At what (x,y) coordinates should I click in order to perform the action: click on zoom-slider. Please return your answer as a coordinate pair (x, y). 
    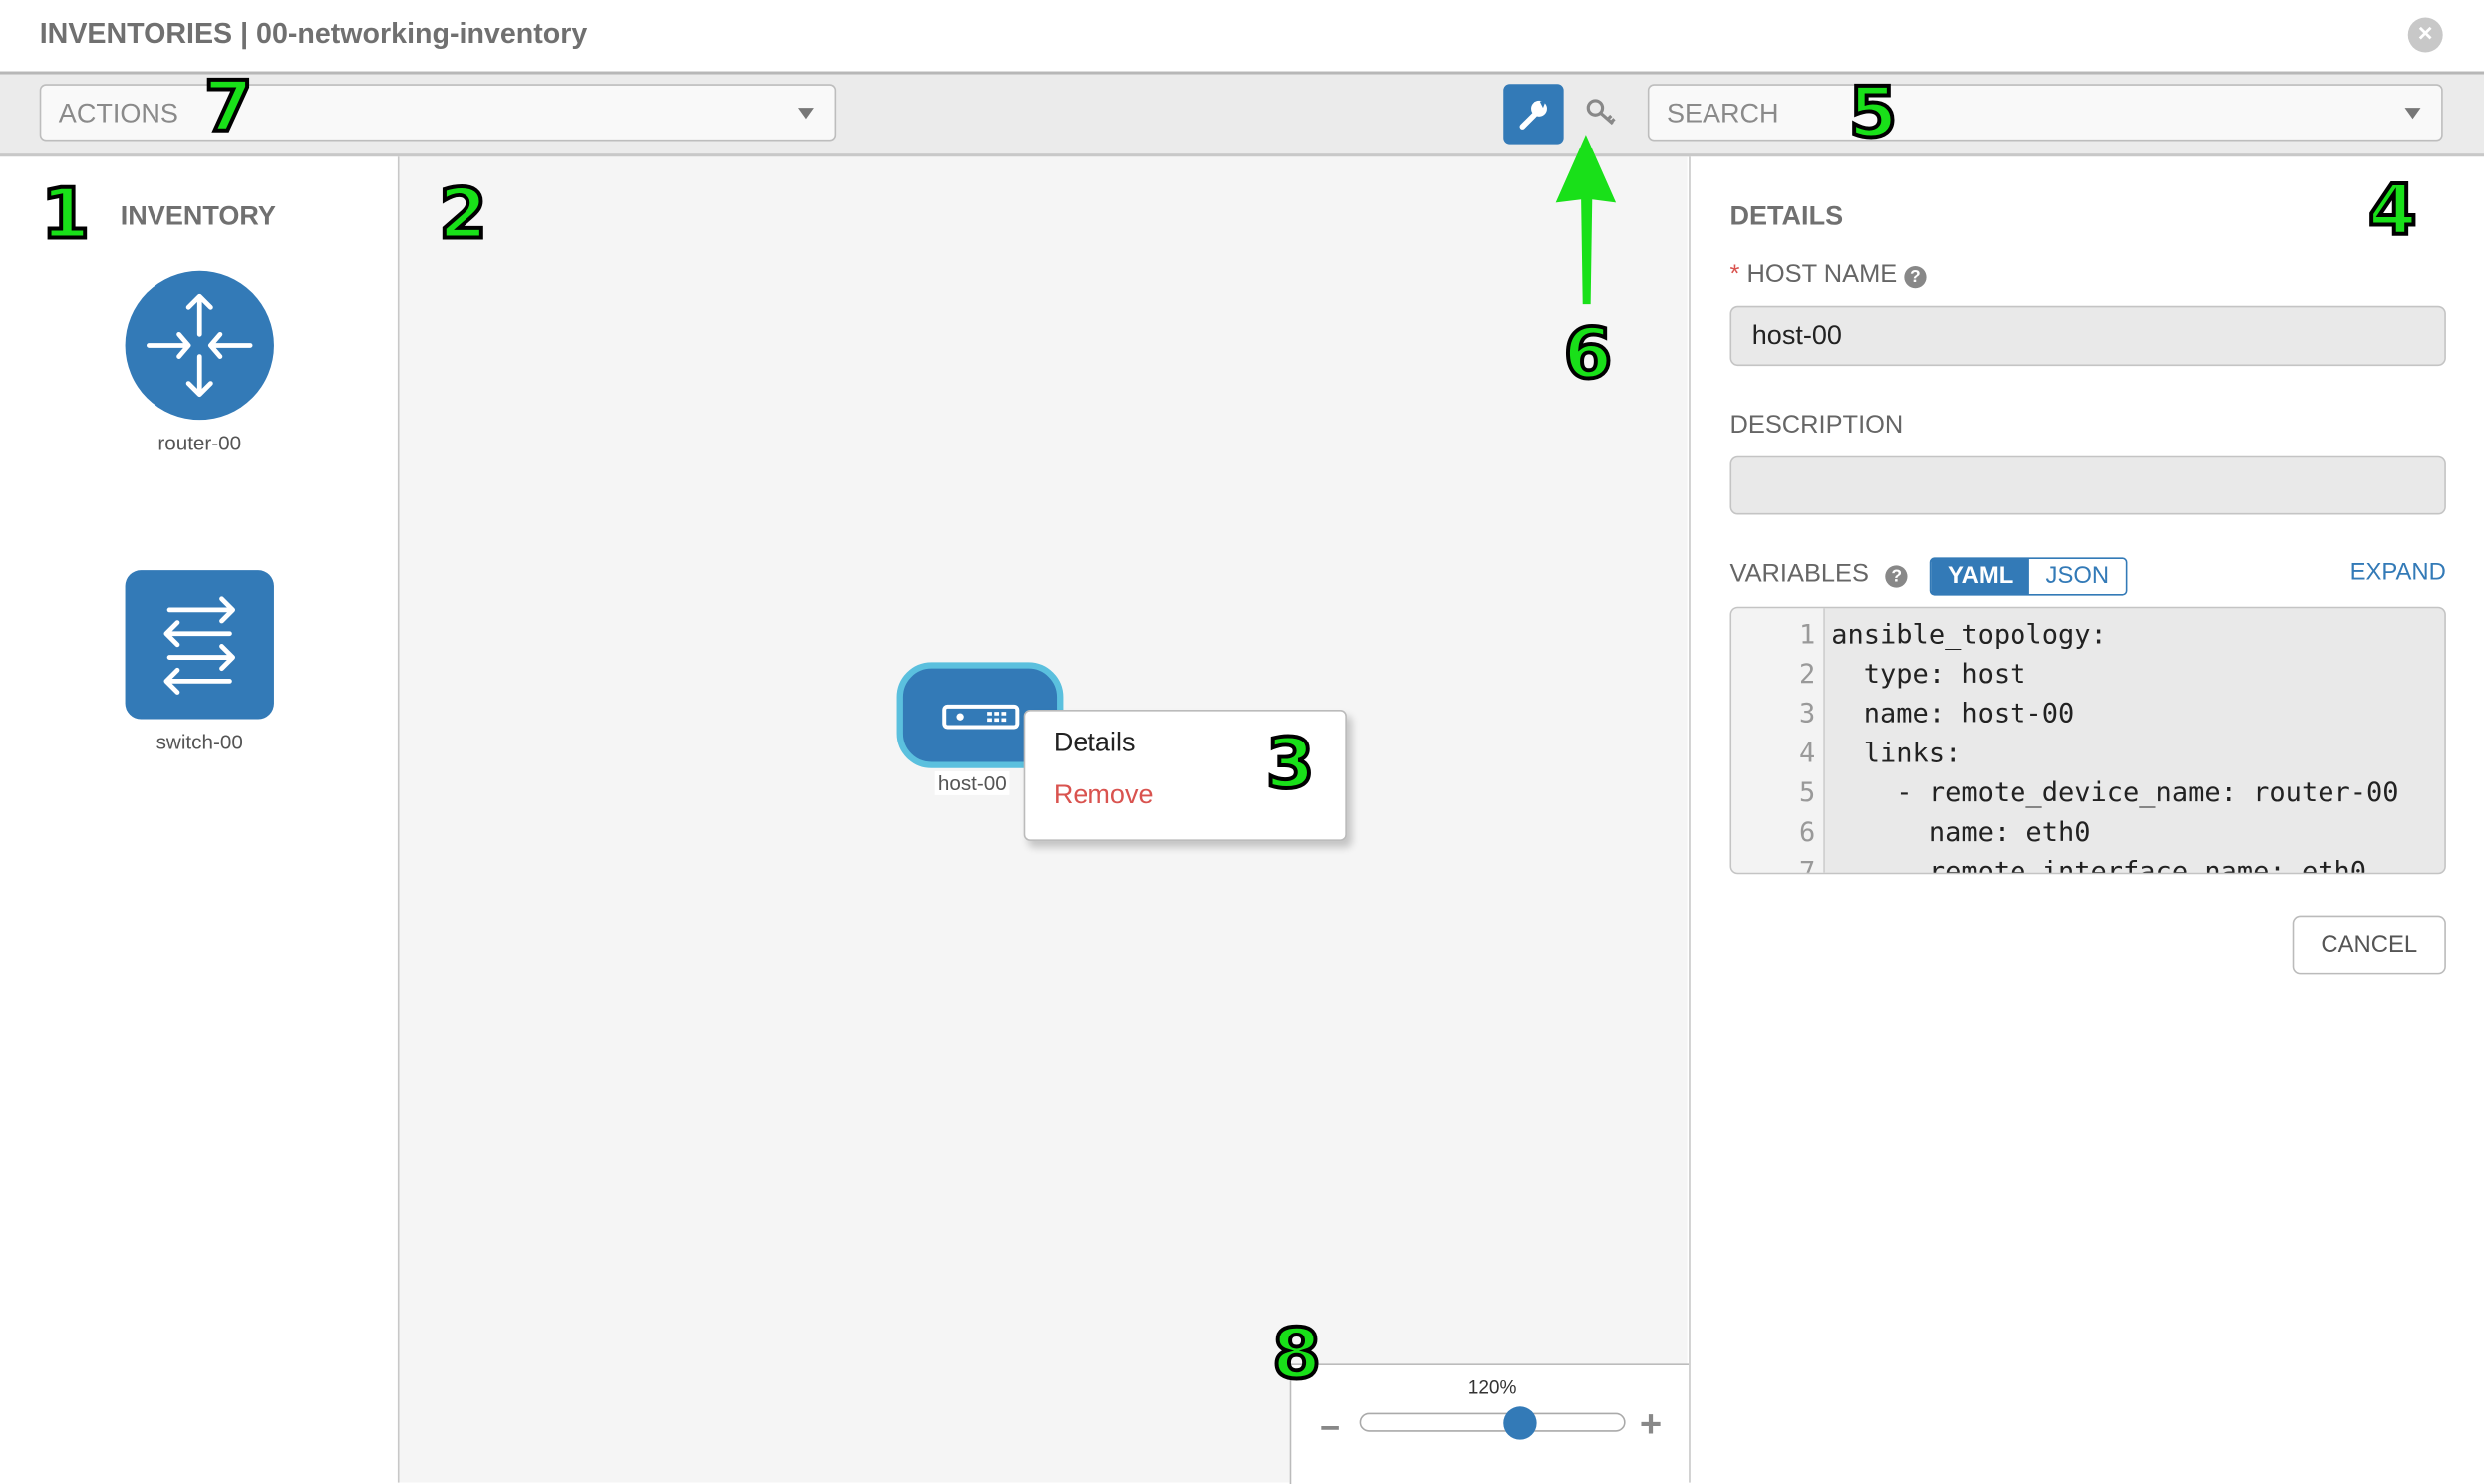
    Looking at the image, I should click on (1492, 1422).